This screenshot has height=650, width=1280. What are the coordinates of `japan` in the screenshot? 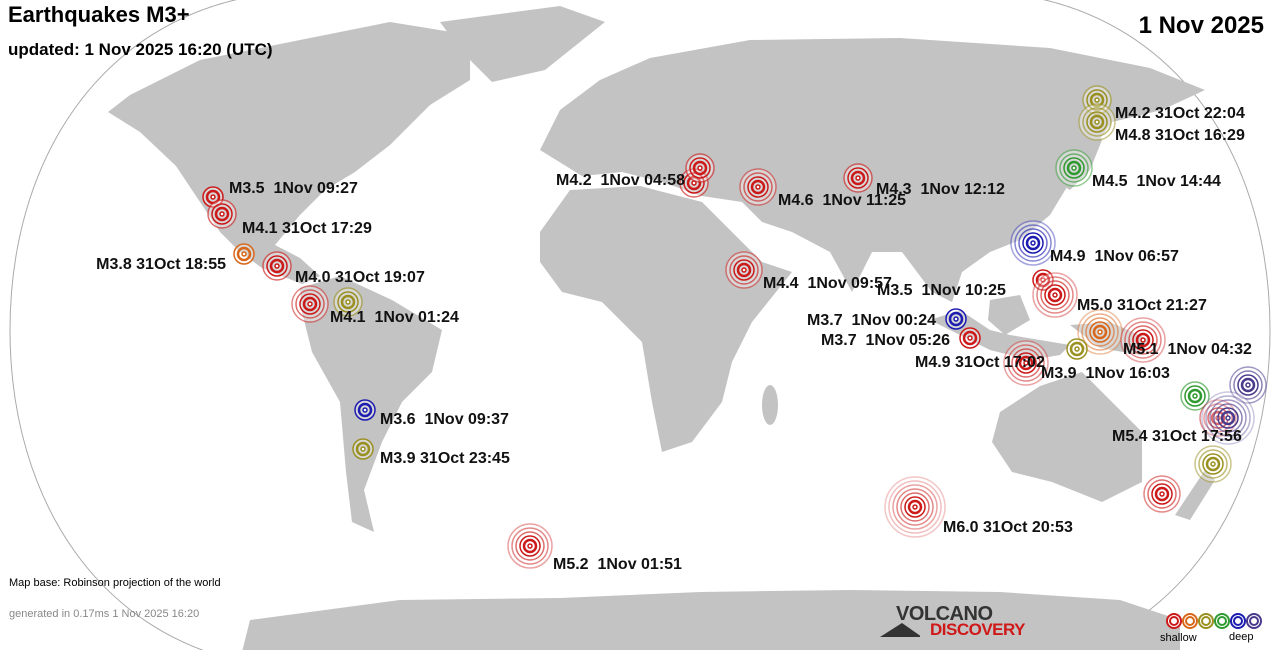 It's located at (1082, 160).